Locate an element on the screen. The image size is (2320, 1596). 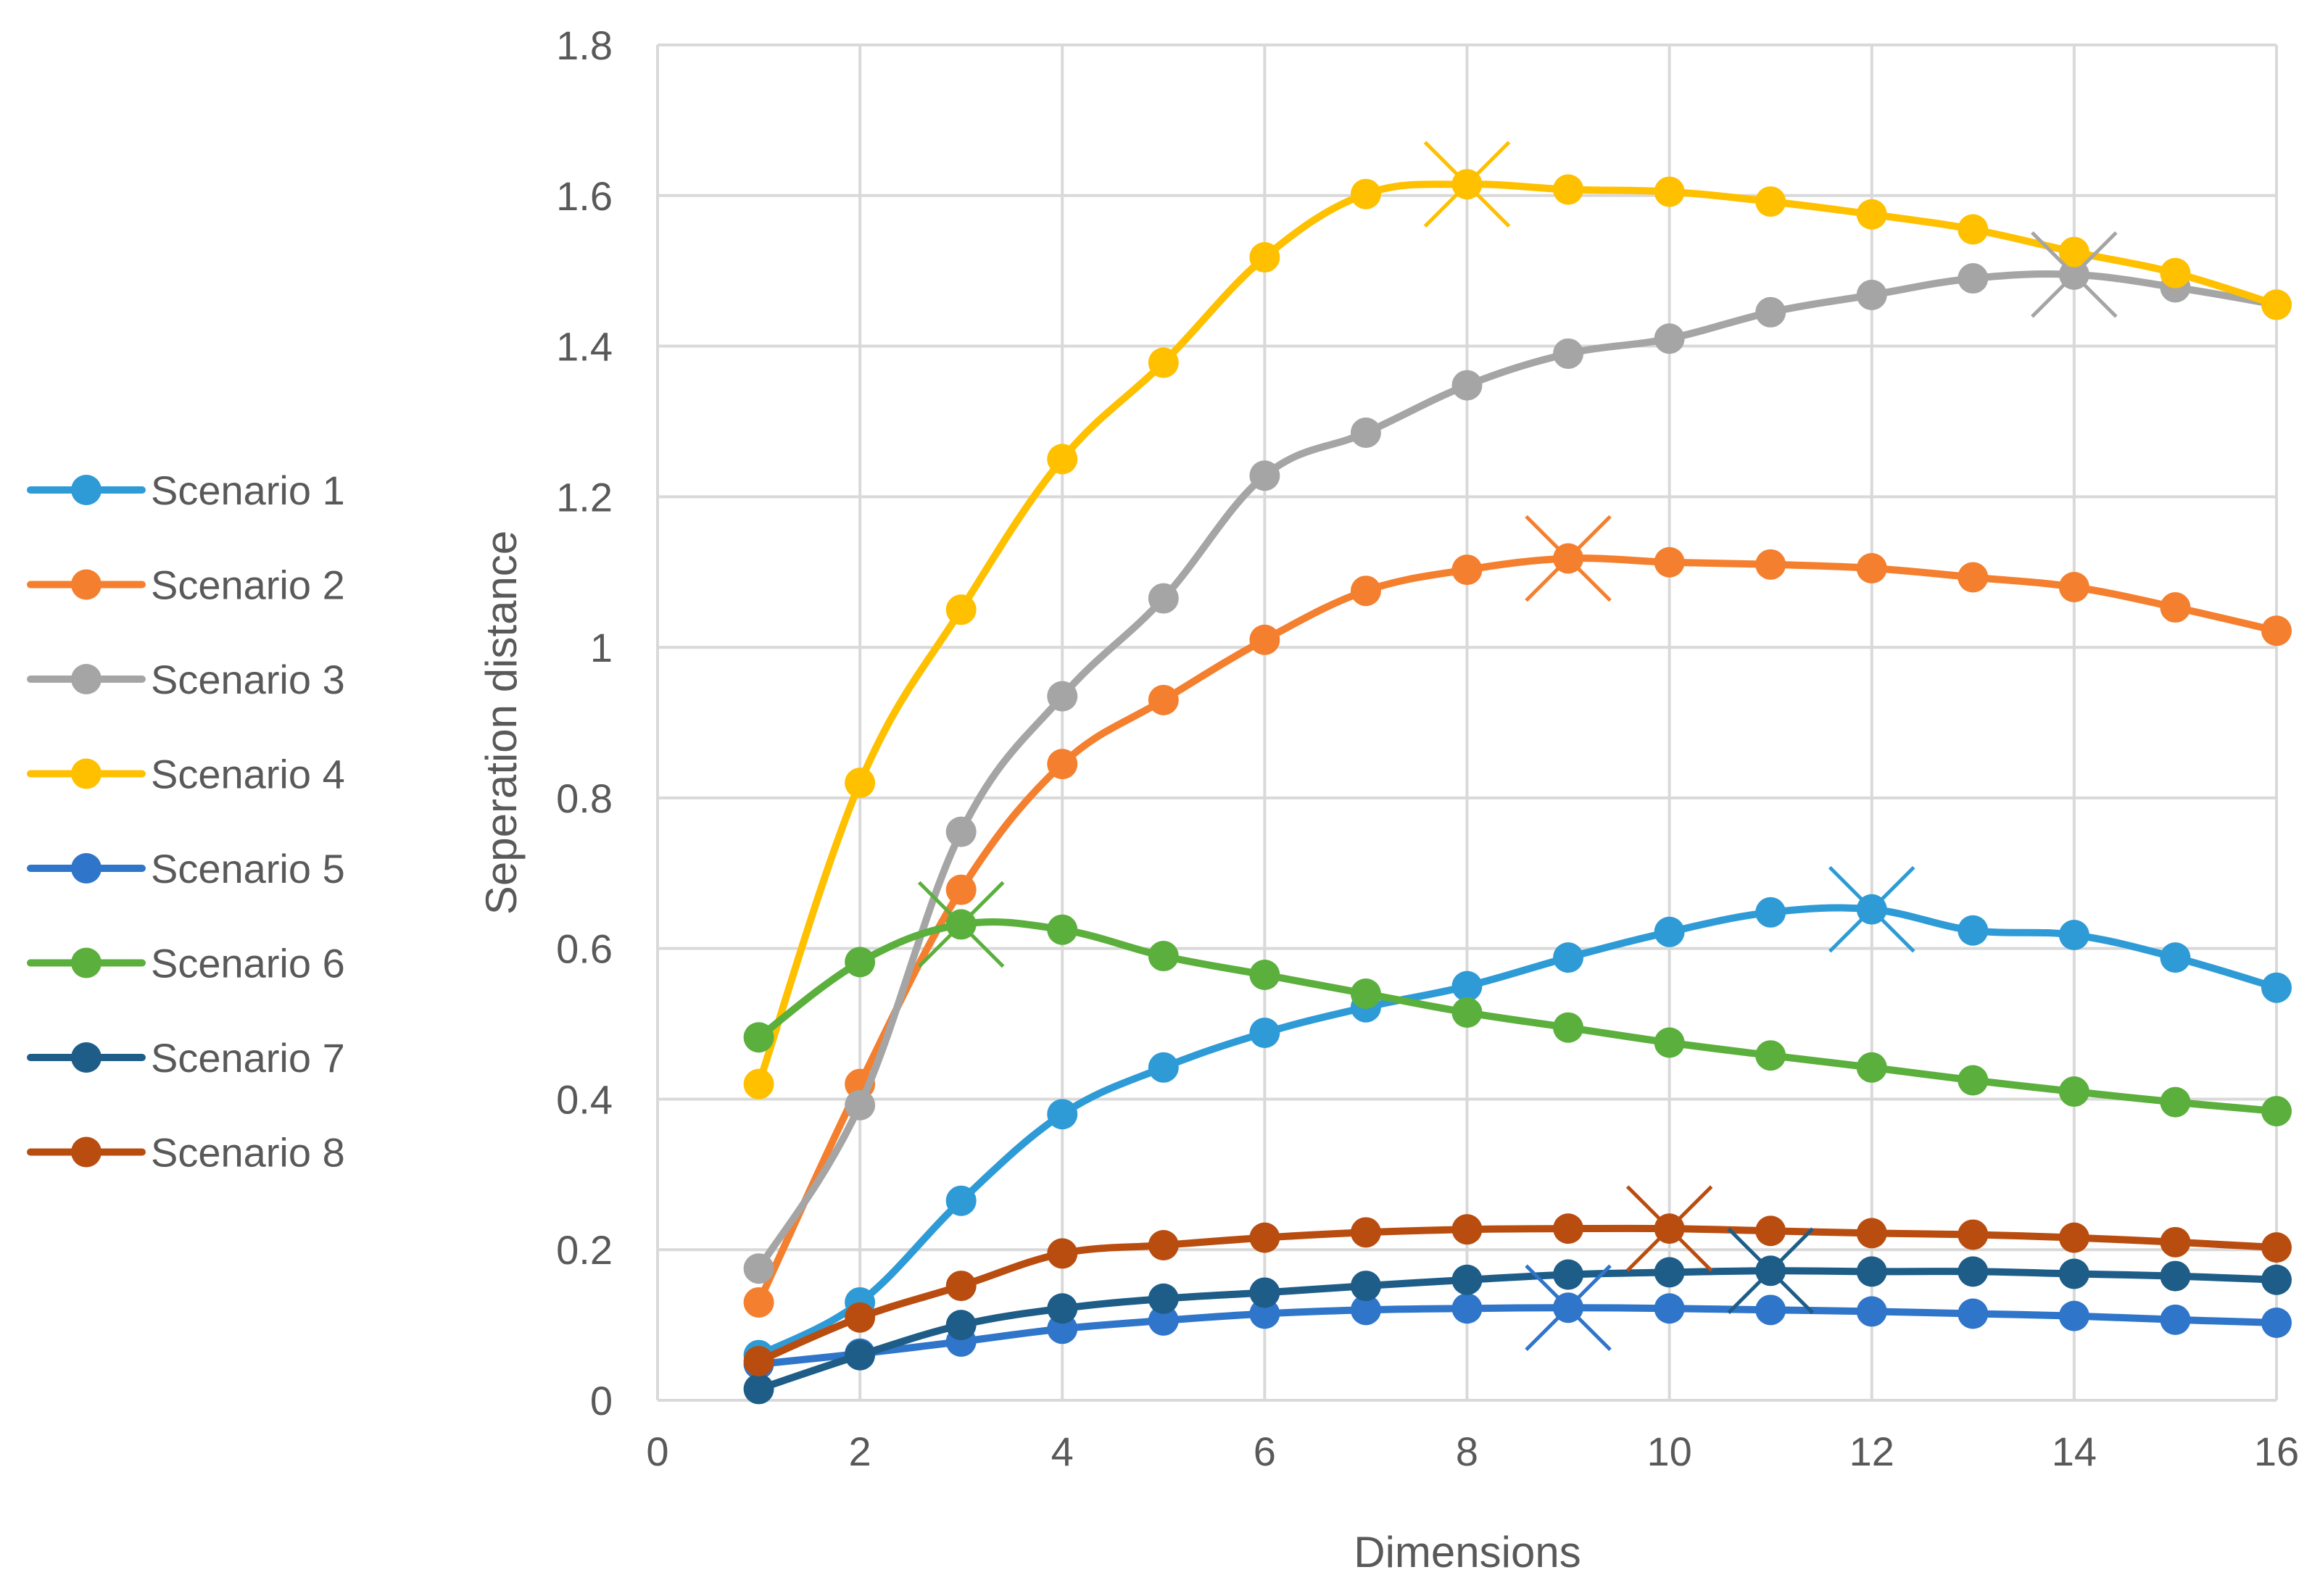
y-tick-label: 1.2 is located at coordinates (584, 497).